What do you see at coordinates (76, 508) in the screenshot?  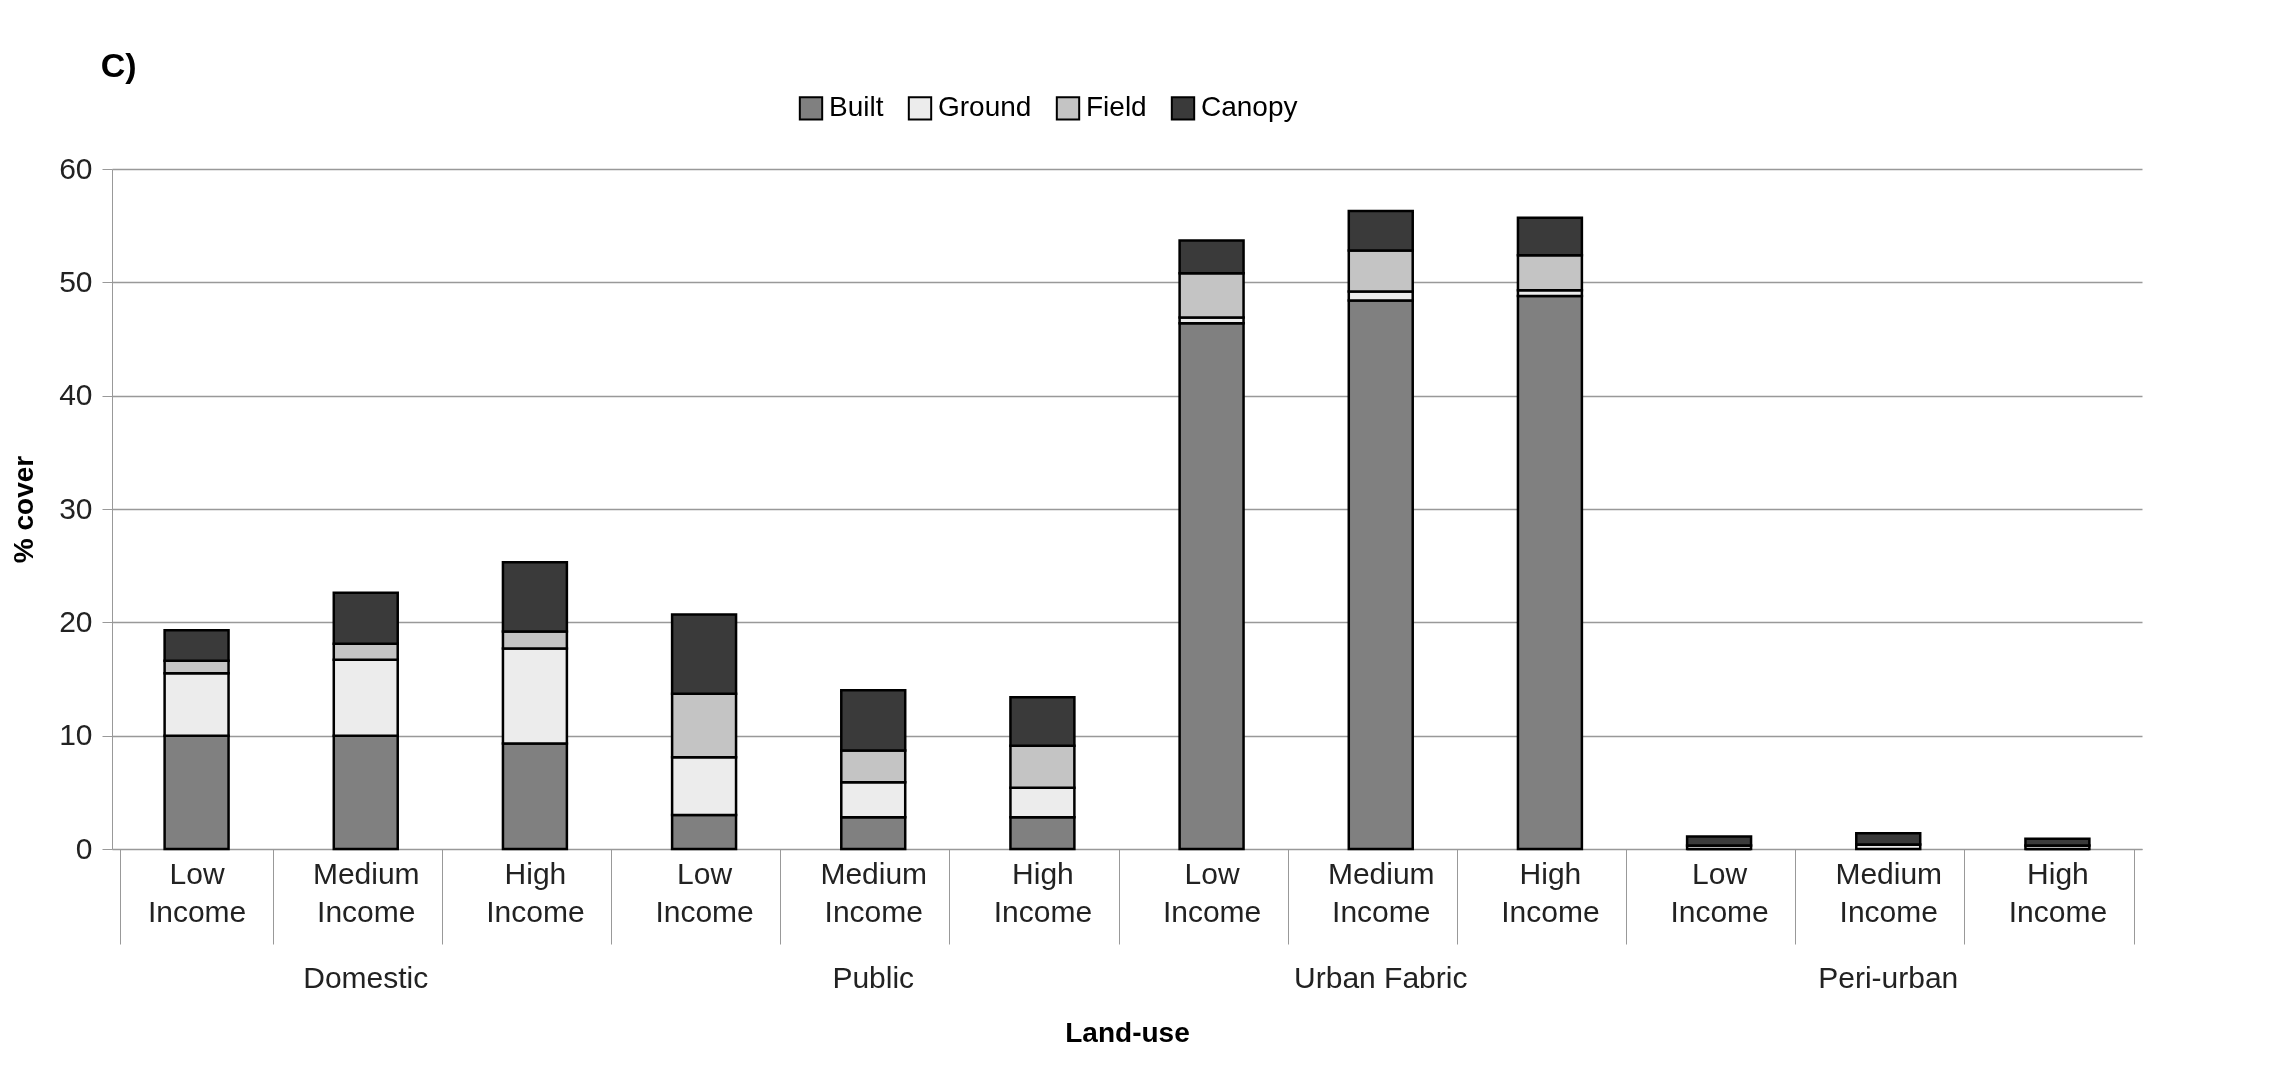 I see `y-tick-label: 30` at bounding box center [76, 508].